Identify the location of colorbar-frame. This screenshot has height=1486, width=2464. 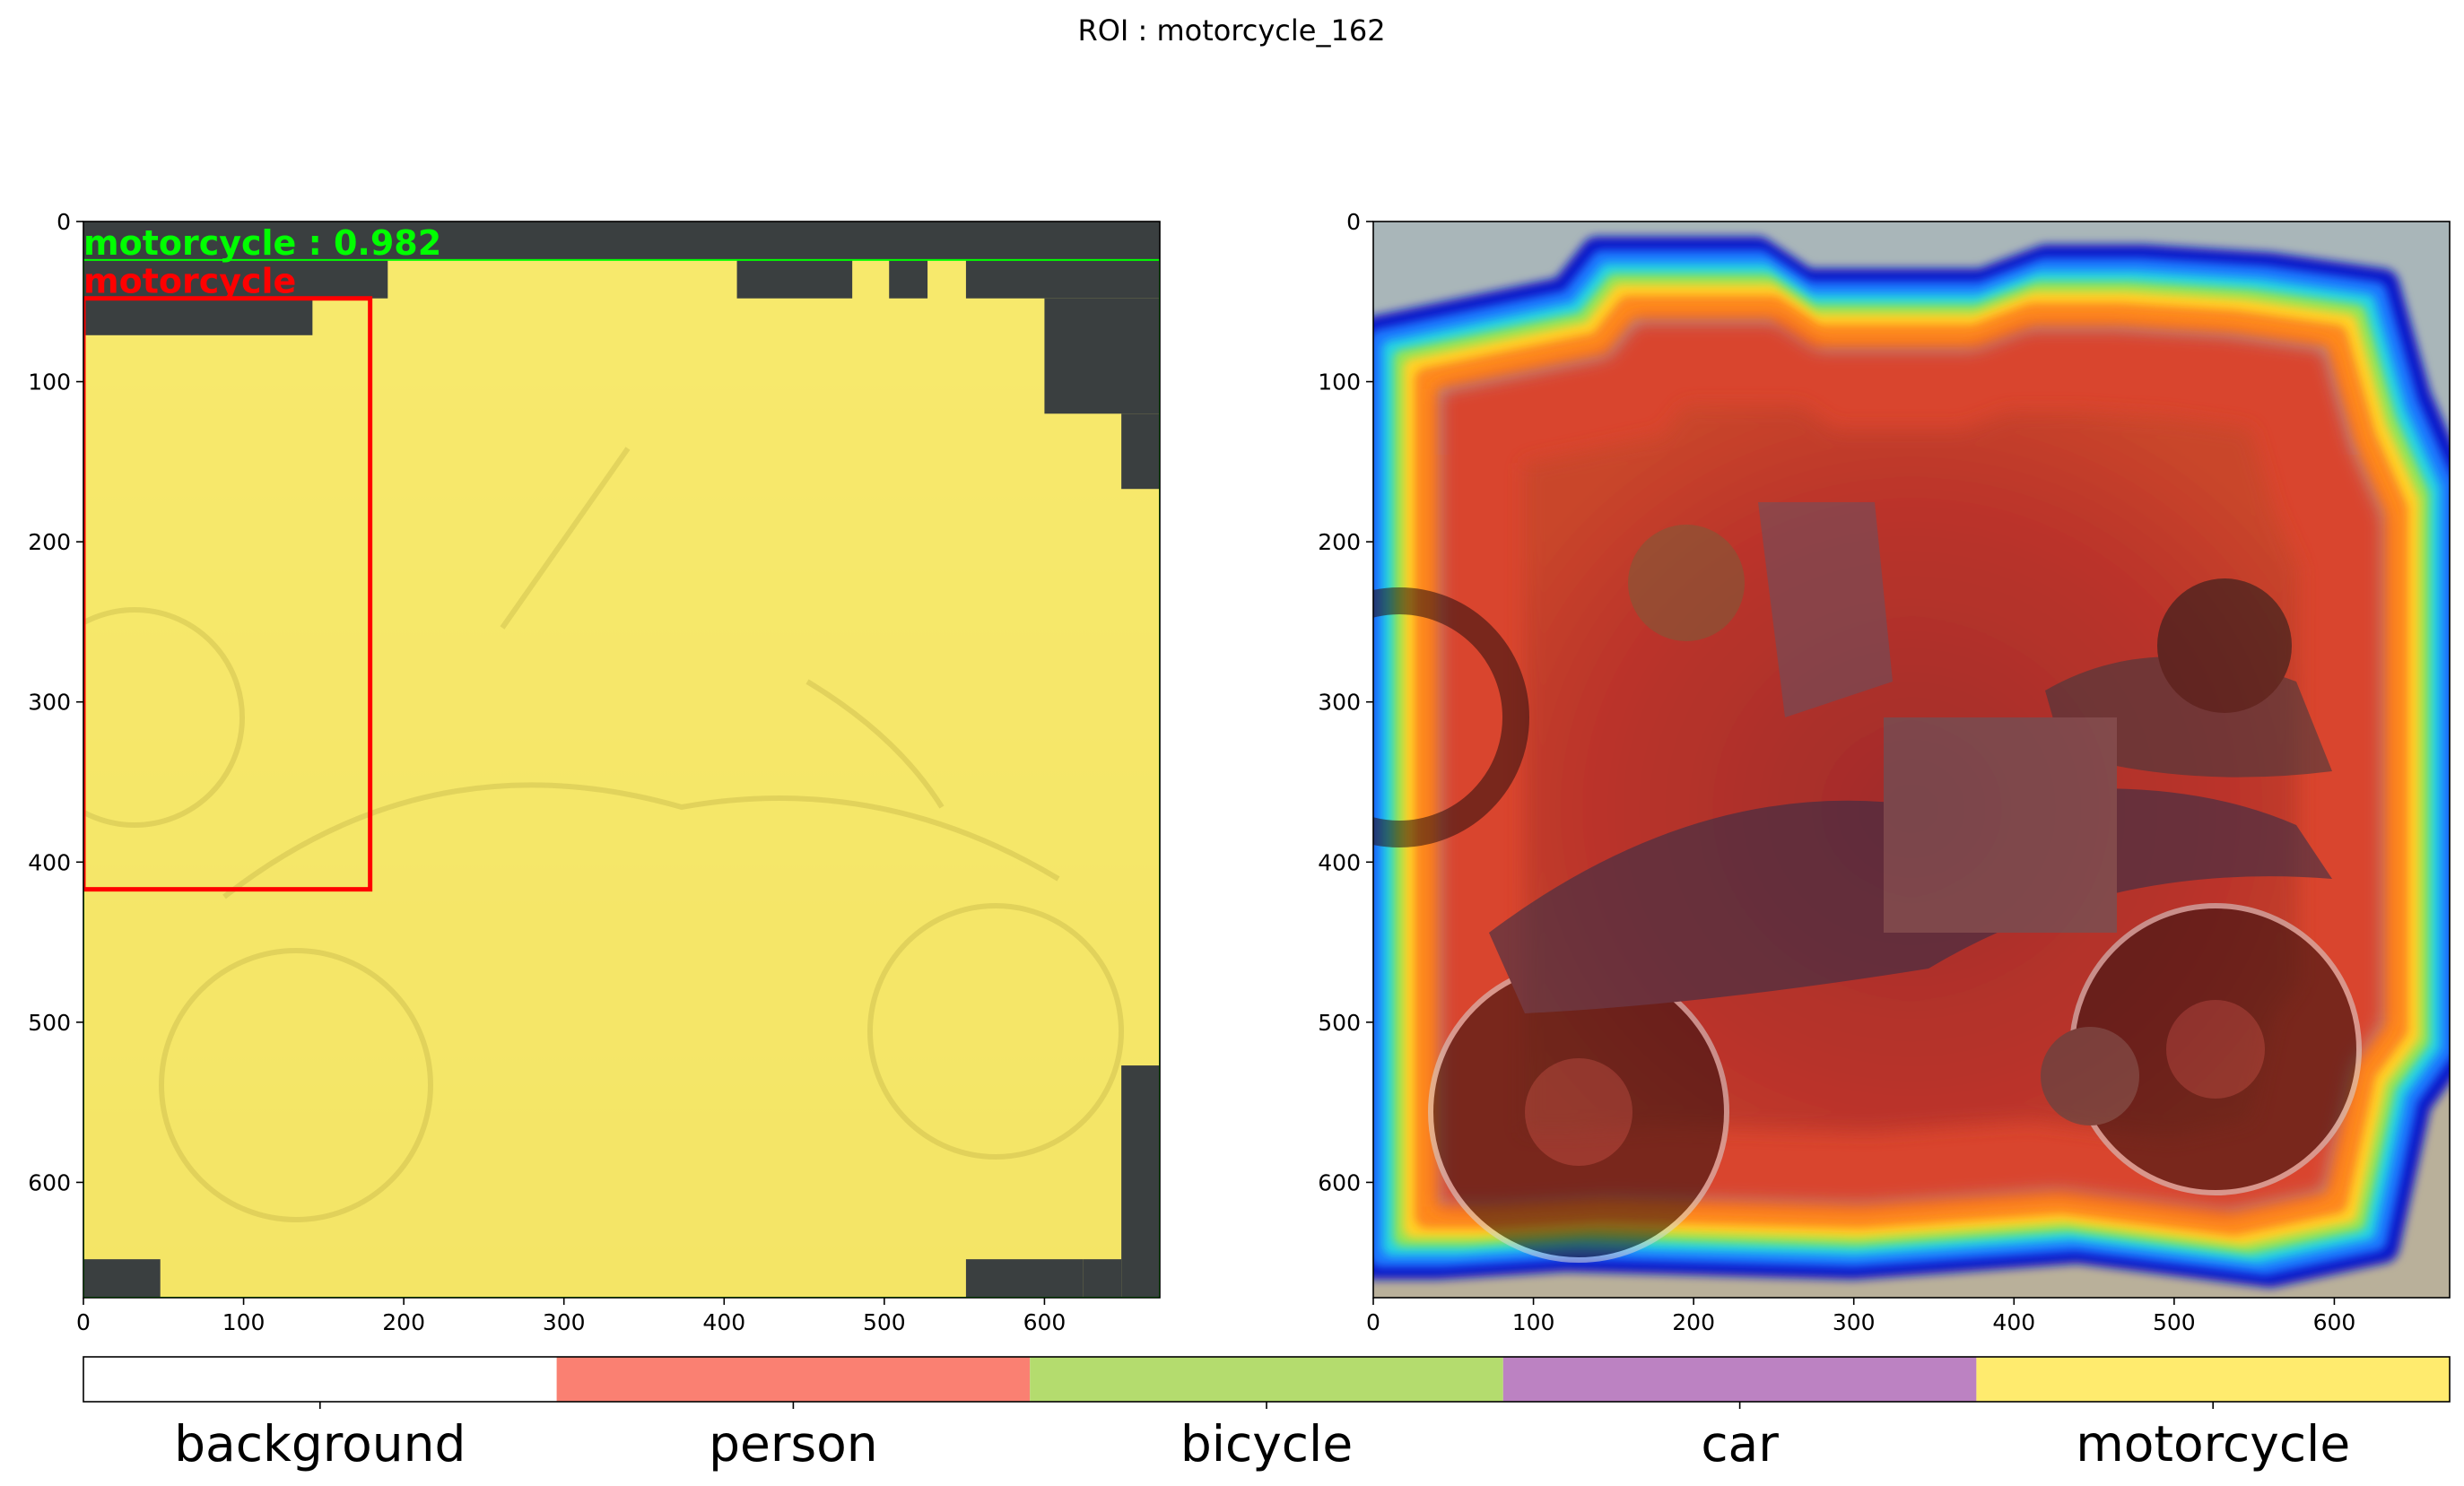
(1267, 1379).